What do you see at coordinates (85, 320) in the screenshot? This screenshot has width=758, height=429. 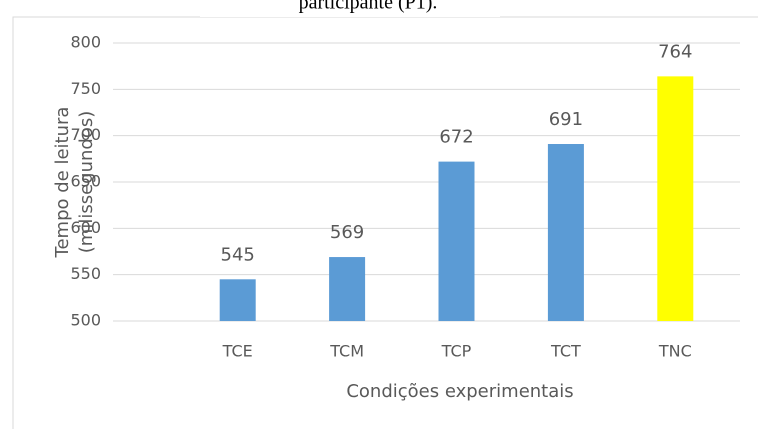 I see `y-tick-label: 500` at bounding box center [85, 320].